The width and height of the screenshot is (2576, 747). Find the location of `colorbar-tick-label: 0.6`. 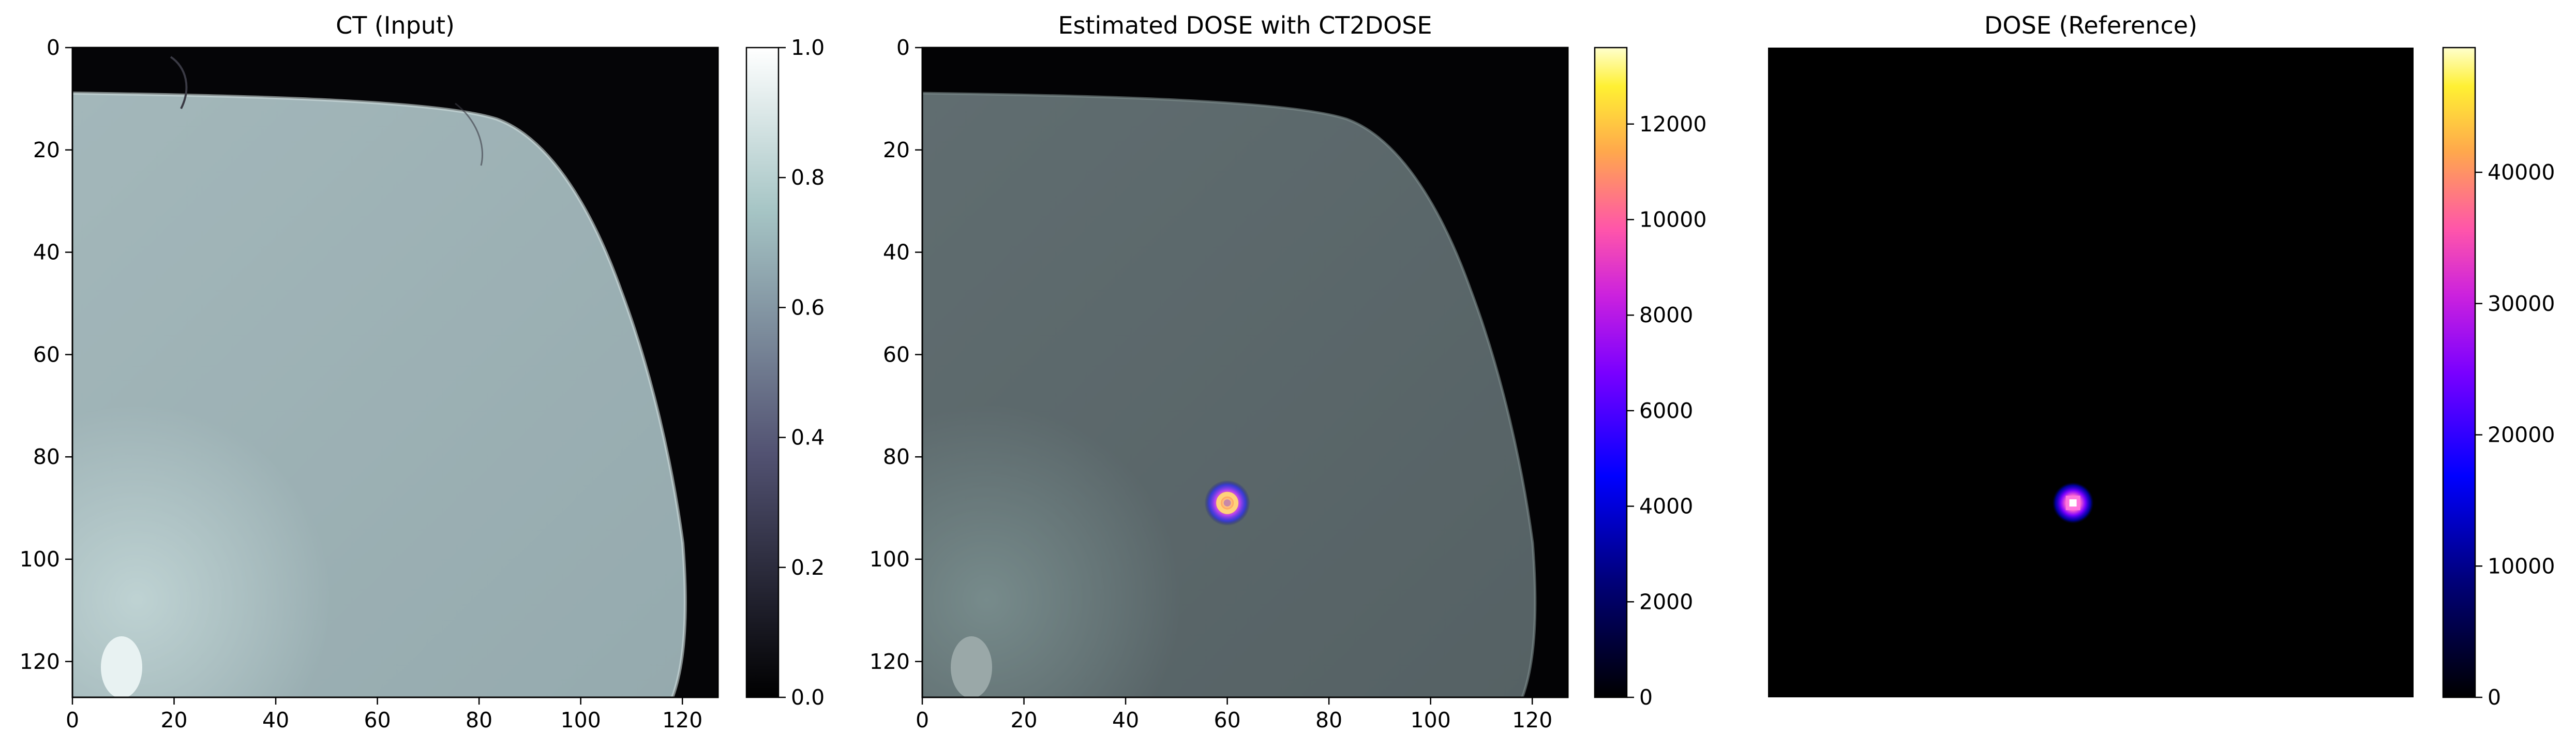

colorbar-tick-label: 0.6 is located at coordinates (808, 307).